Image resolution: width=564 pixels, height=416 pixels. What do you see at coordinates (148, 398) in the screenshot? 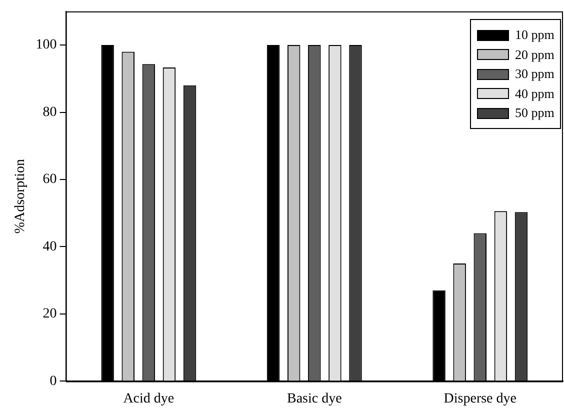
I see `x-tick-label: Acid dye` at bounding box center [148, 398].